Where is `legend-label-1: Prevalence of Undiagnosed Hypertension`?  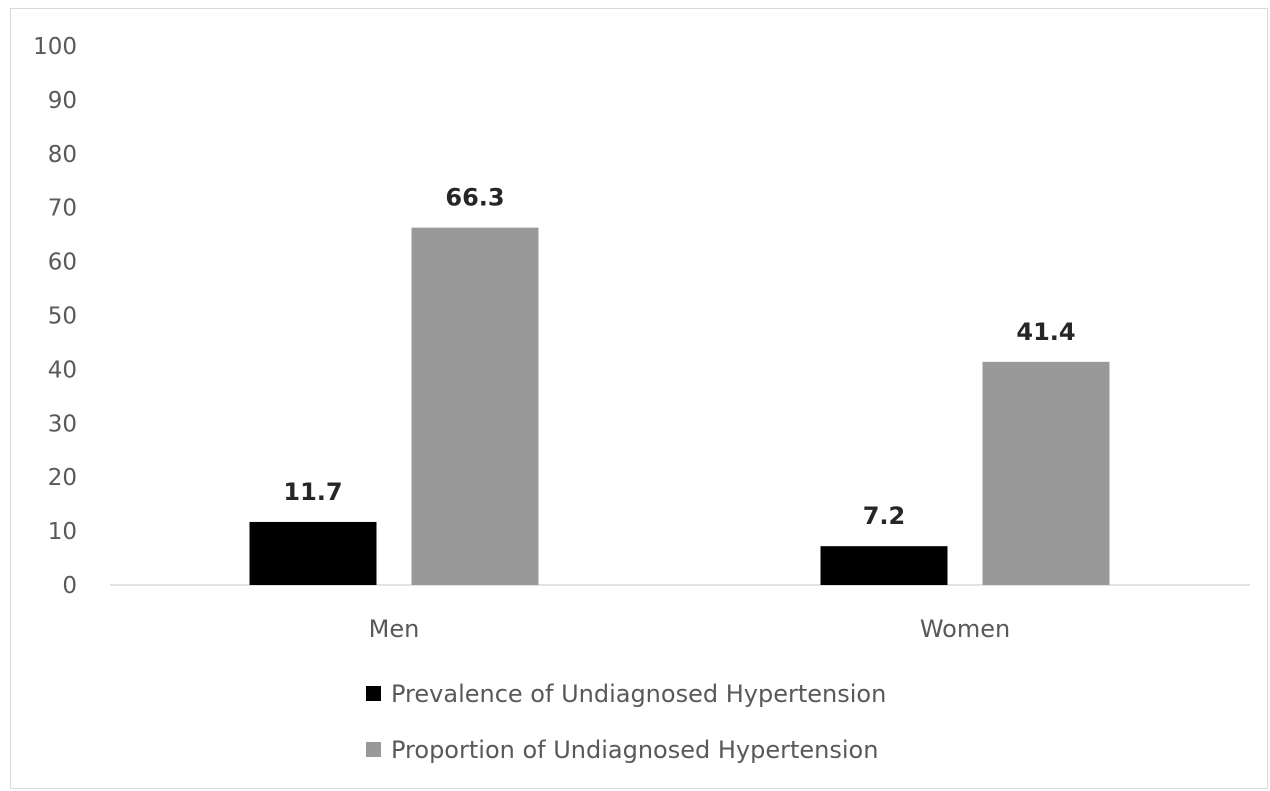
legend-label-1: Prevalence of Undiagnosed Hypertension is located at coordinates (638, 694).